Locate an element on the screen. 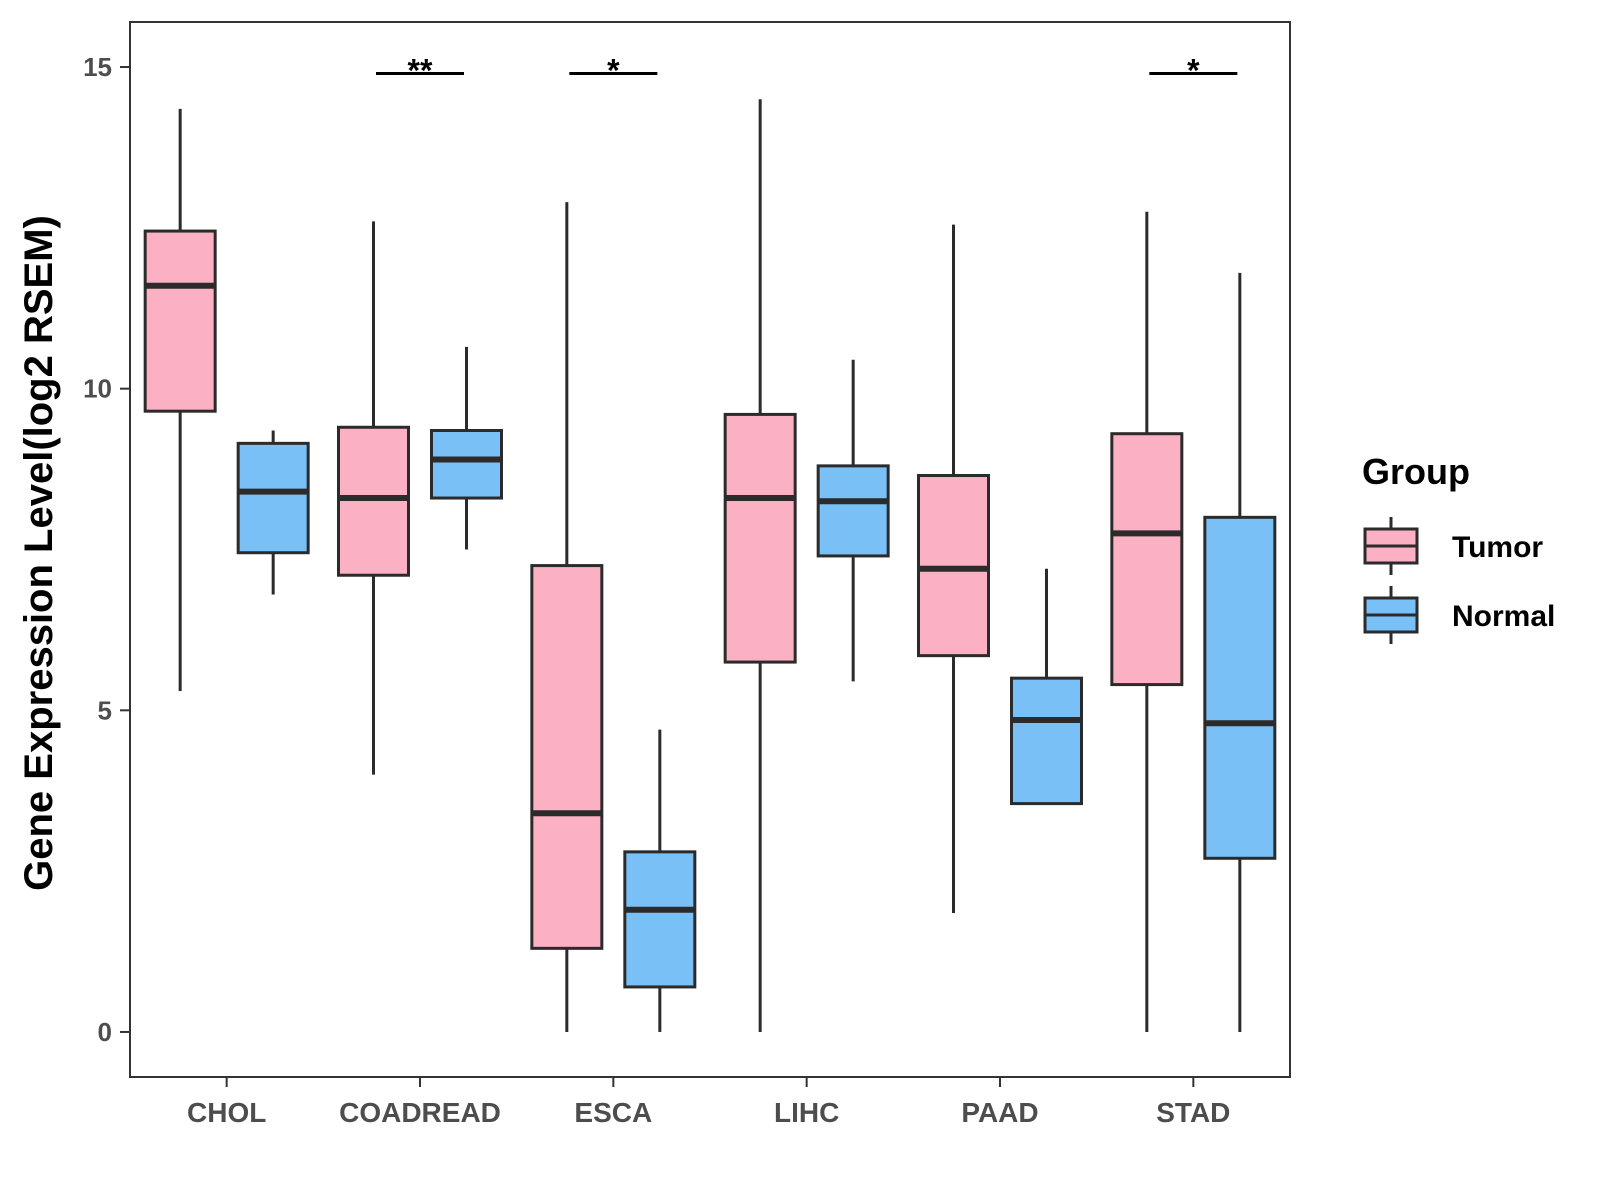  legend-keys: Tumor Normal is located at coordinates (1459, 580).